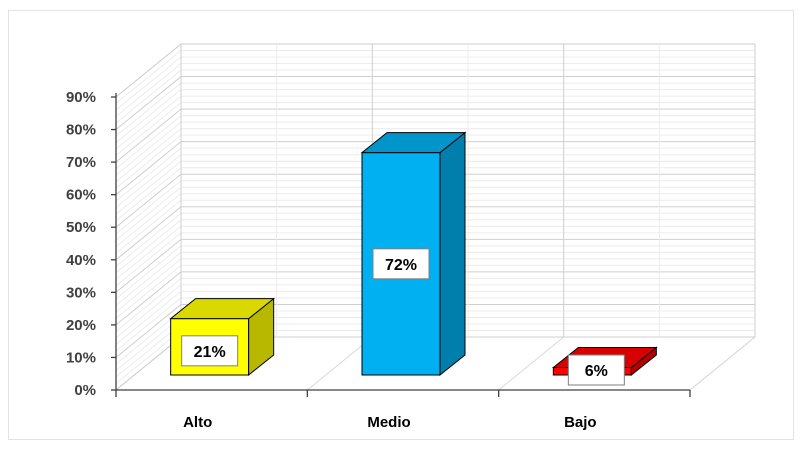  Describe the element at coordinates (81, 97) in the screenshot. I see `y-tick-label: 90%` at that location.